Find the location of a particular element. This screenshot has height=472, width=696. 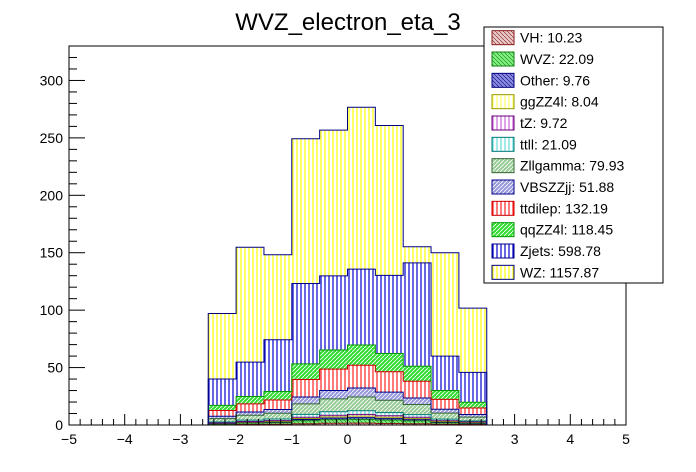

x-tick-label: 5 is located at coordinates (626, 439).